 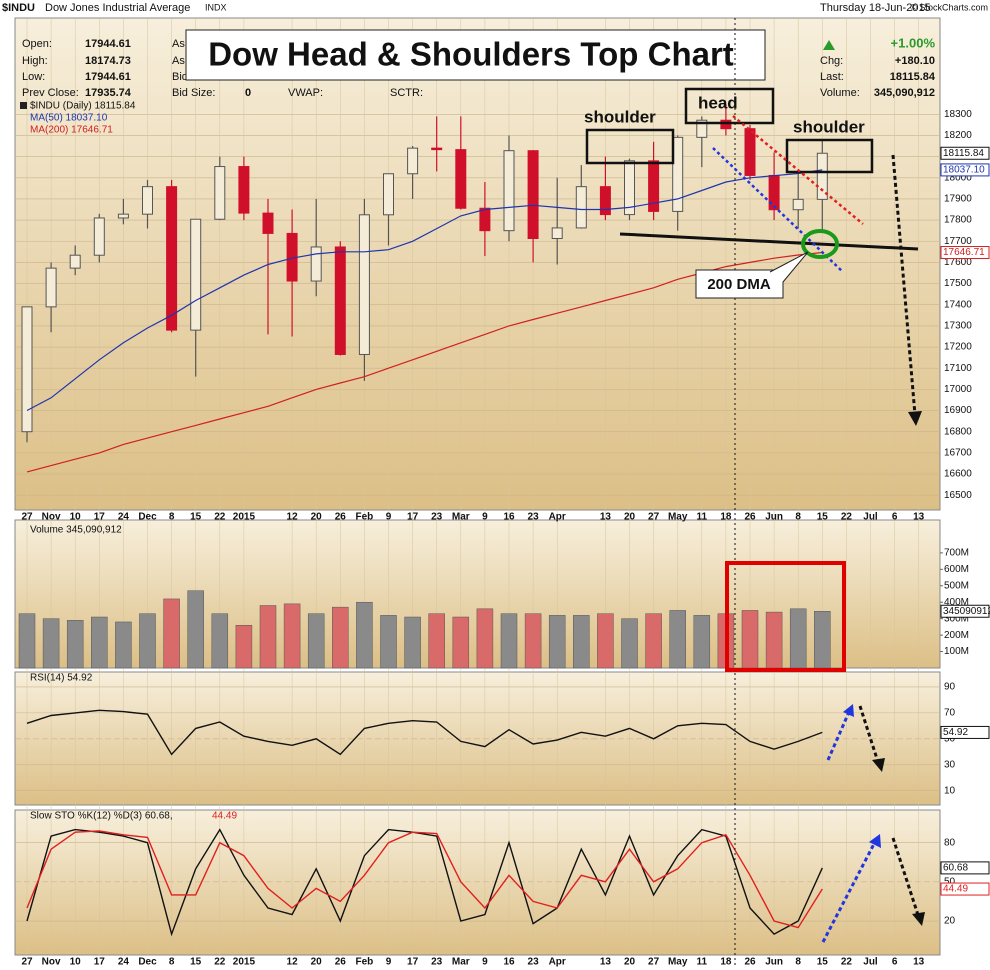 What do you see at coordinates (774, 962) in the screenshot?
I see `x-tick-label: Jun` at bounding box center [774, 962].